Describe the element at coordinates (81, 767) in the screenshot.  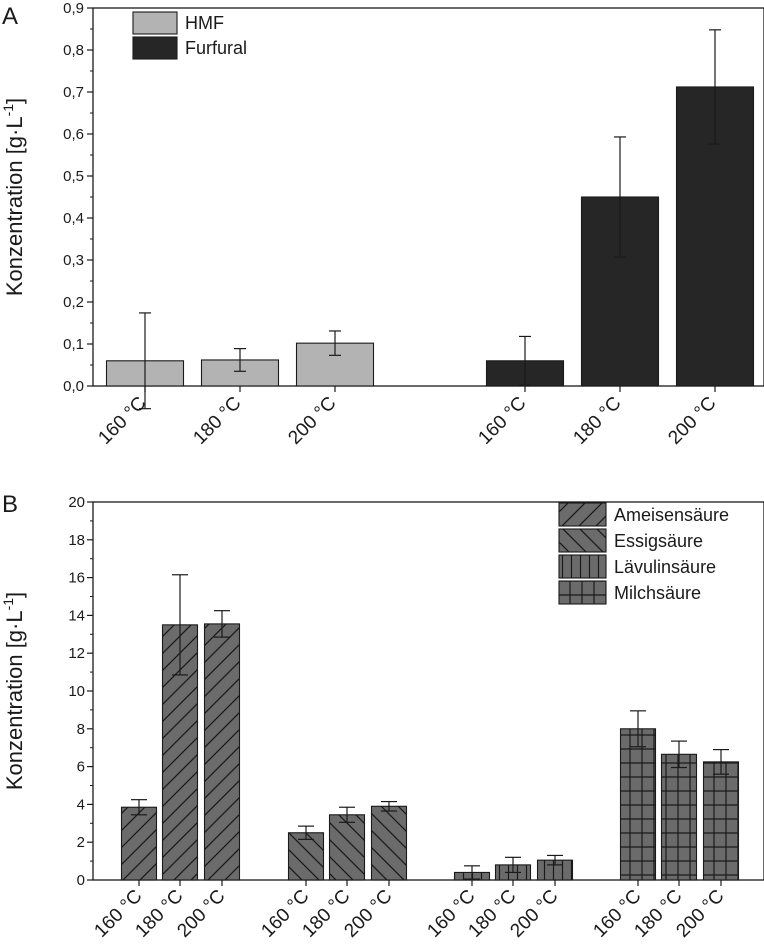
I see `y-tick-label: 6` at that location.